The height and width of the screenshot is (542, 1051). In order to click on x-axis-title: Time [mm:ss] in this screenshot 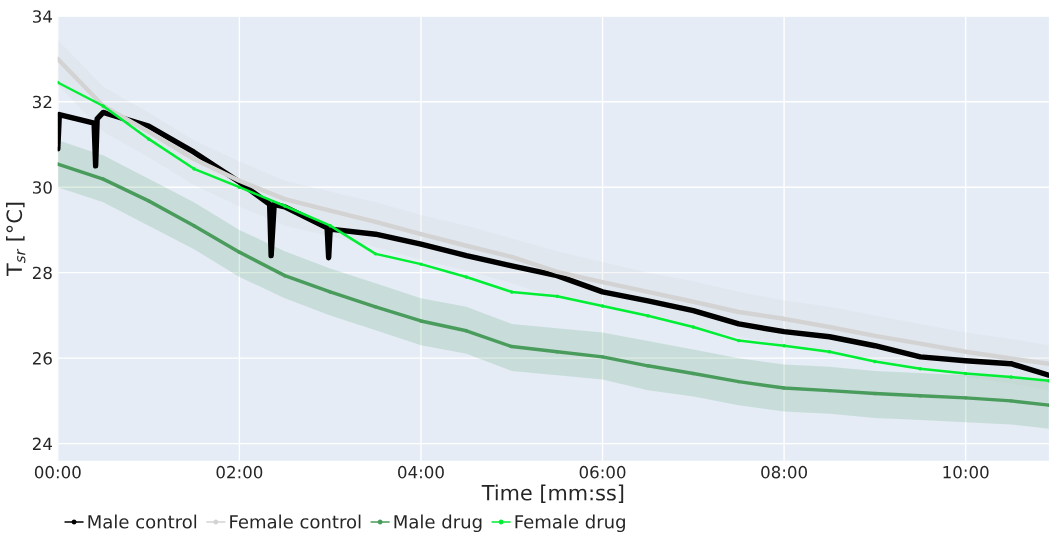, I will do `click(552, 494)`.